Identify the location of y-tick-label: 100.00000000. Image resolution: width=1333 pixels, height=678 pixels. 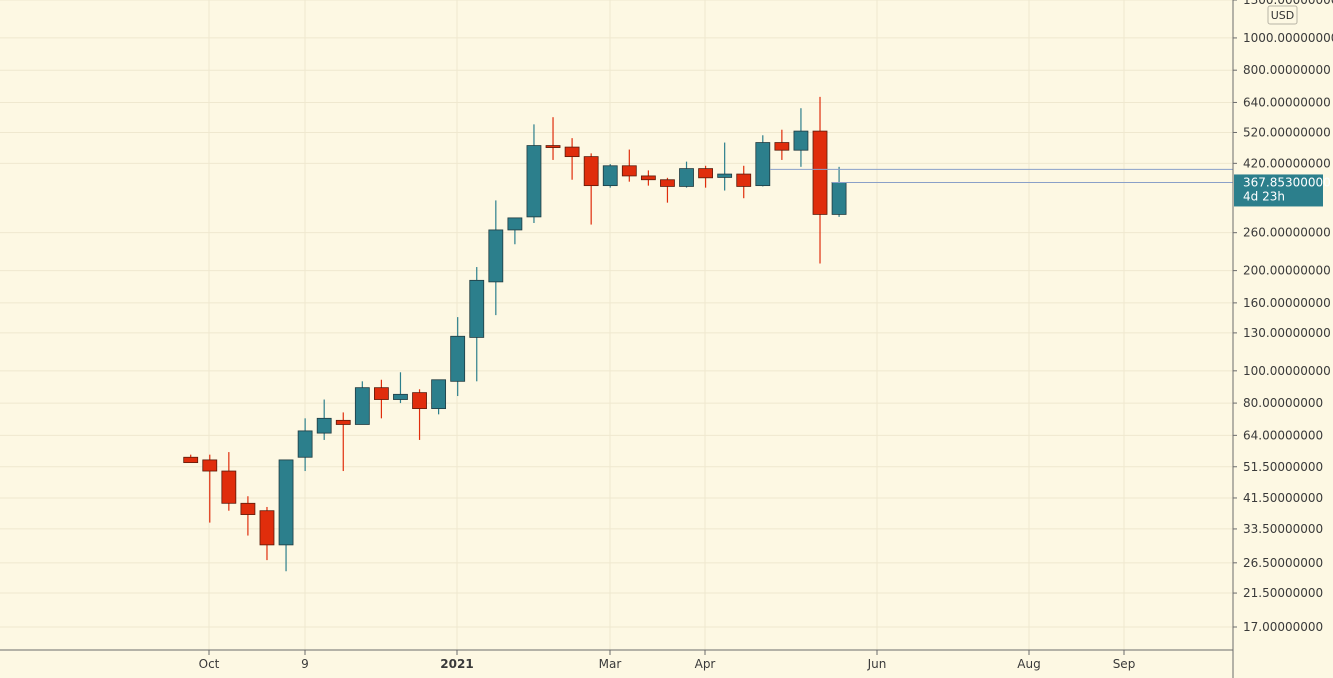
(1287, 371).